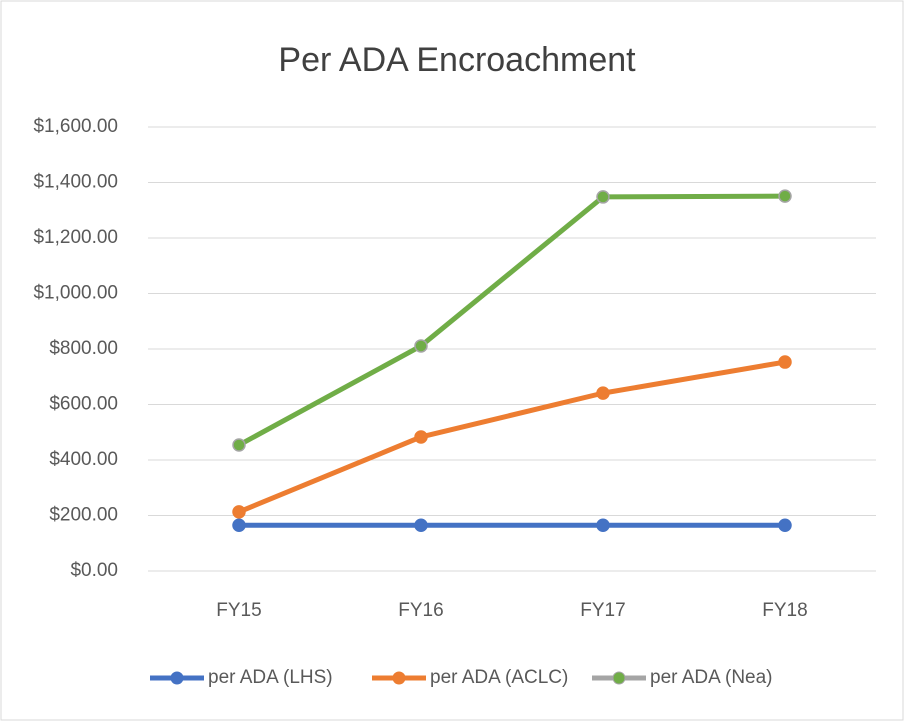 The height and width of the screenshot is (721, 904). Describe the element at coordinates (270, 677) in the screenshot. I see `legend-label: per ADA (LHS)` at that location.